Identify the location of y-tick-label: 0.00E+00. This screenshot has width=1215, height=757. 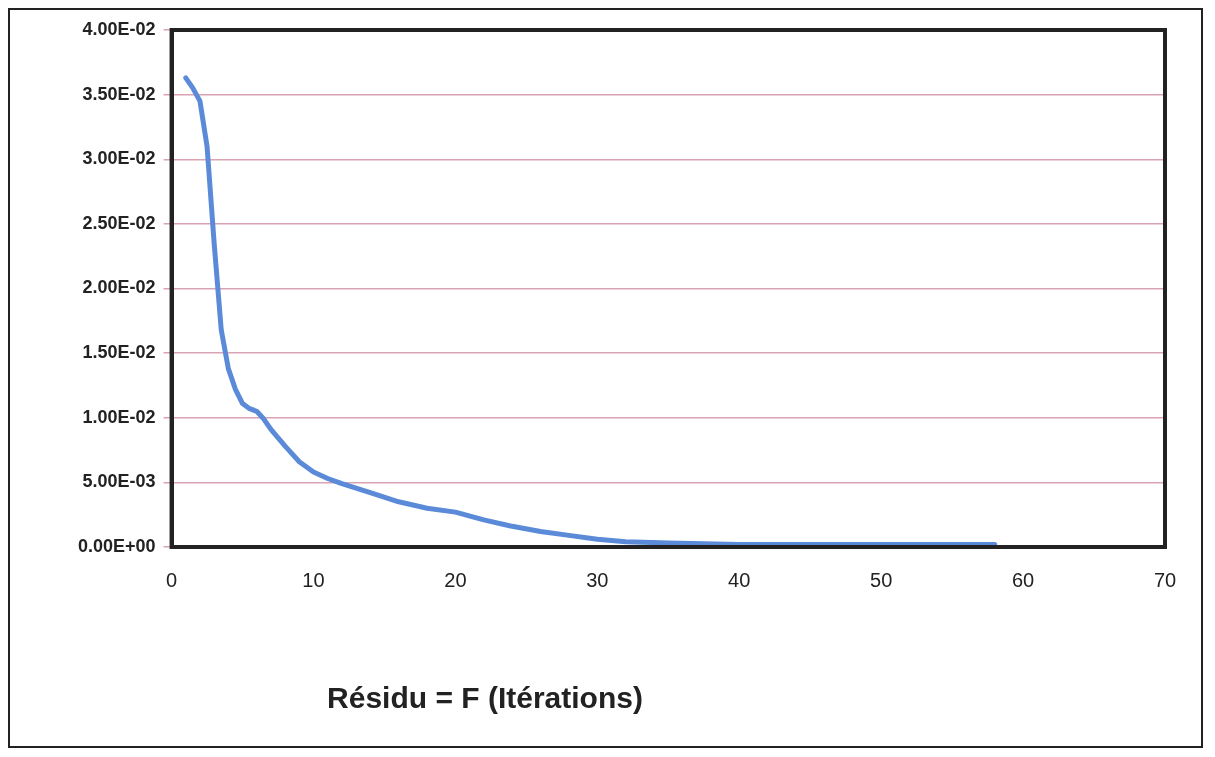
(116, 545).